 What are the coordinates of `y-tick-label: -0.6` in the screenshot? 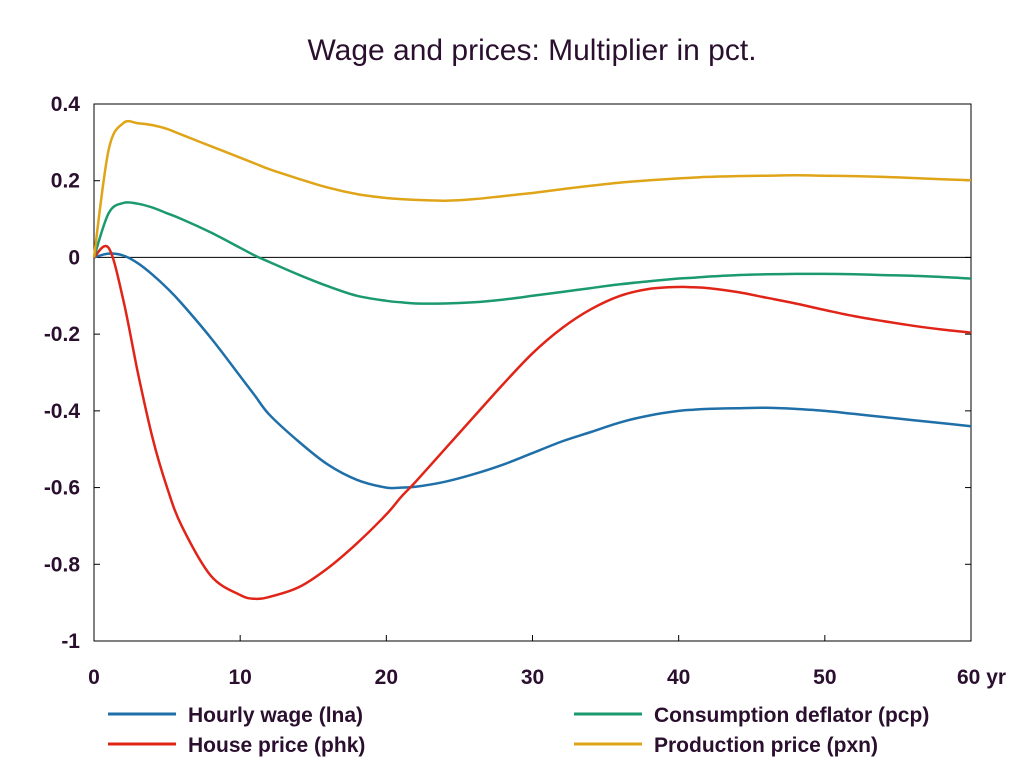 It's located at (62, 488).